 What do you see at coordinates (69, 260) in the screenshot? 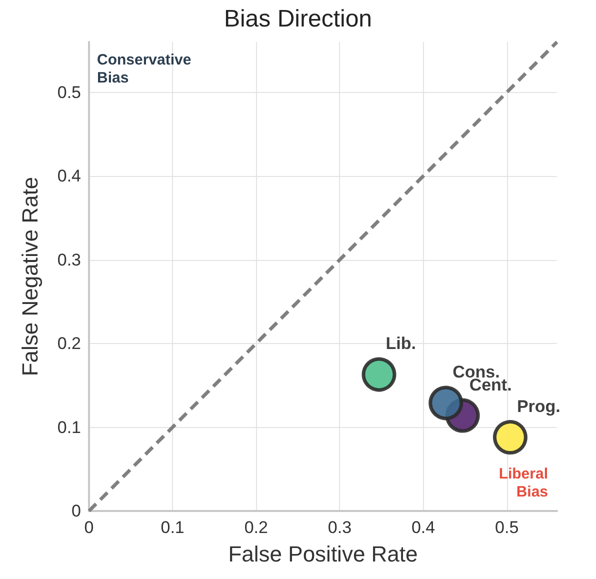
I see `y-tick-label: 0.3` at bounding box center [69, 260].